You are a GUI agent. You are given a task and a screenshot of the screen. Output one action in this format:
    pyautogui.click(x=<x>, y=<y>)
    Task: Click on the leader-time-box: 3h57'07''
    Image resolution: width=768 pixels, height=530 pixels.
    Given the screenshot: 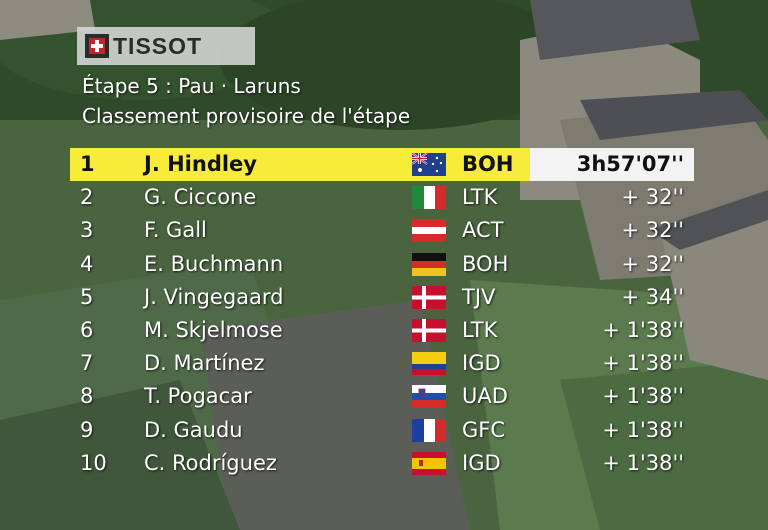 What is the action you would take?
    pyautogui.click(x=612, y=164)
    